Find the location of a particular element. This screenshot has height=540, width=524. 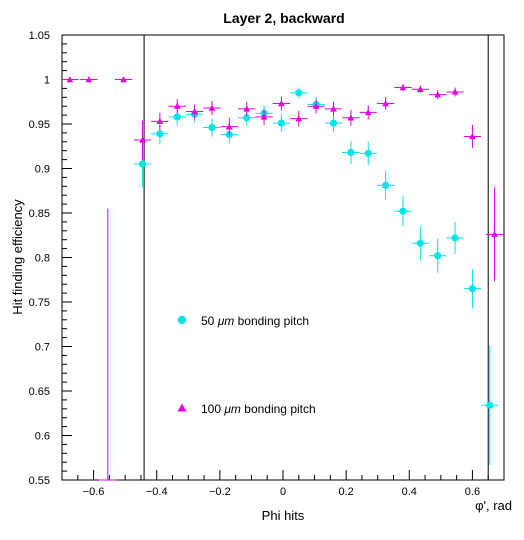

x-axis-label-lower: Phi hits is located at coordinates (283, 515).